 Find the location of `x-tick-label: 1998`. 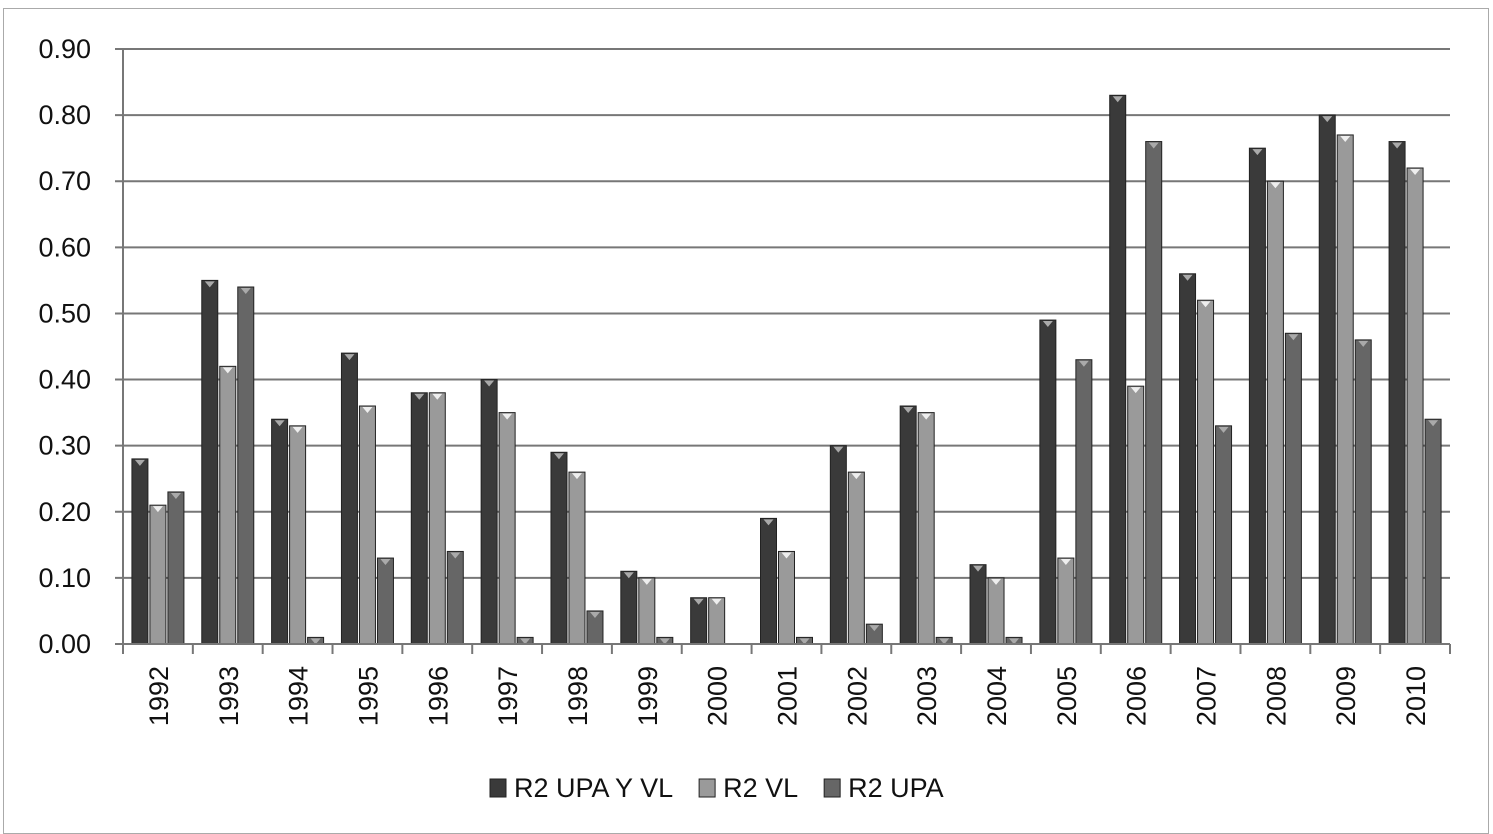

x-tick-label: 1998 is located at coordinates (578, 696).